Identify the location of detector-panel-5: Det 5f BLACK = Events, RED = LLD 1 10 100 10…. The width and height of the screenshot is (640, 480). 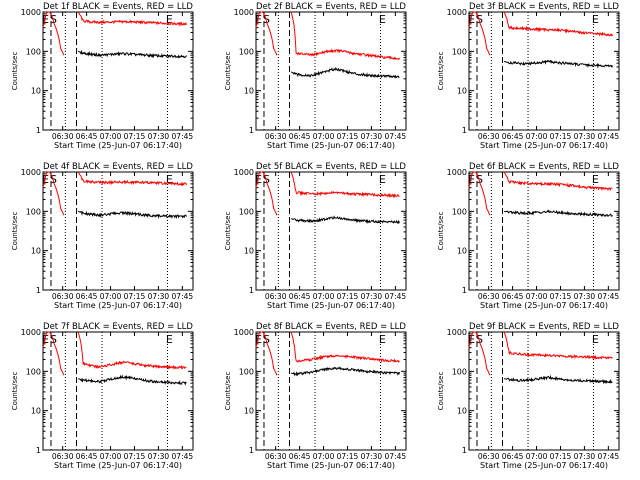
(315, 236).